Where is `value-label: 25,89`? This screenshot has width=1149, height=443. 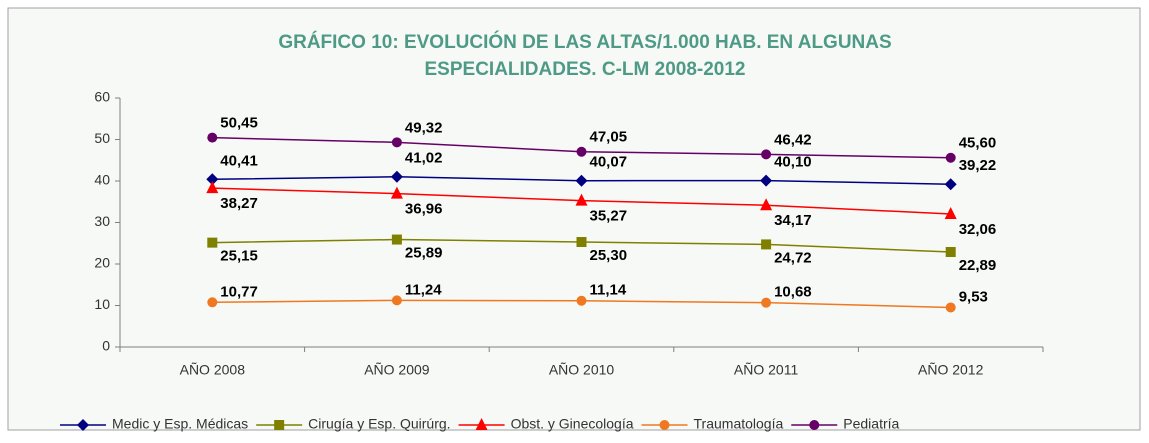
value-label: 25,89 is located at coordinates (424, 253).